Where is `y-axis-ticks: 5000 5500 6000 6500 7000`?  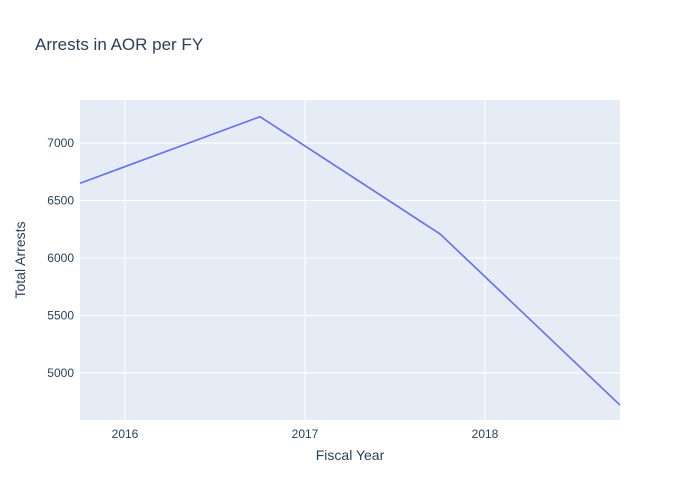
y-axis-ticks: 5000 5500 6000 6500 7000 is located at coordinates (60, 258).